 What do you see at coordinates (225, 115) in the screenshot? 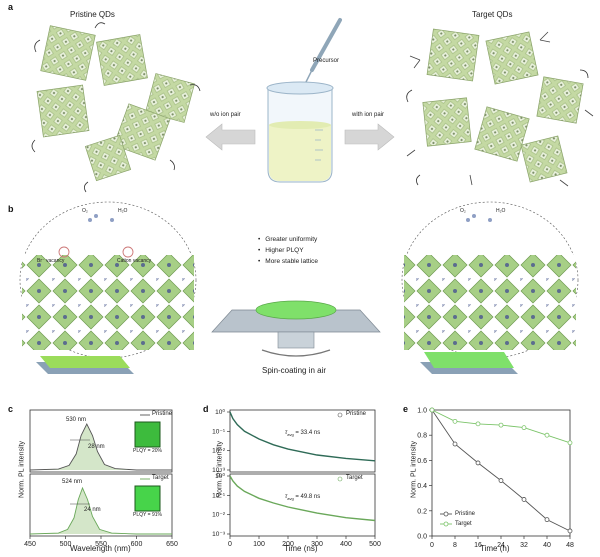
I see `without-ion-pair-label: w/o ion pair` at bounding box center [225, 115].